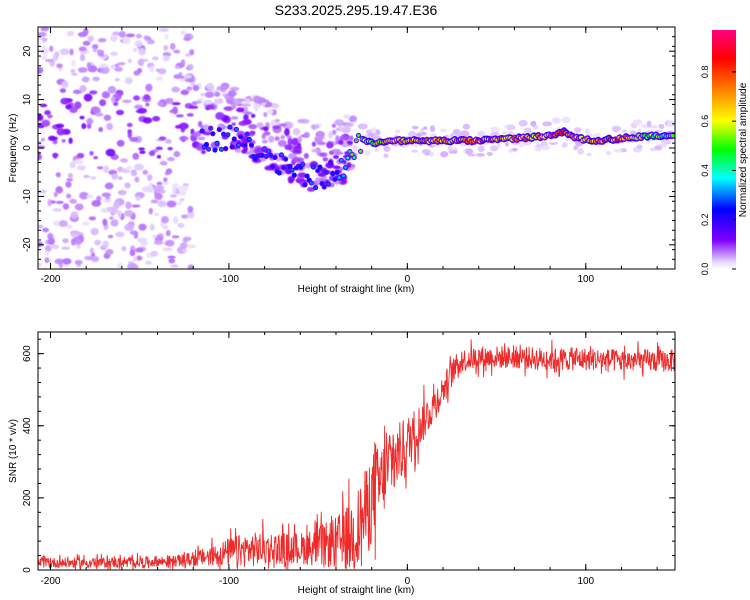 The width and height of the screenshot is (750, 600). I want to click on y-tick-label: 20, so click(27, 51).